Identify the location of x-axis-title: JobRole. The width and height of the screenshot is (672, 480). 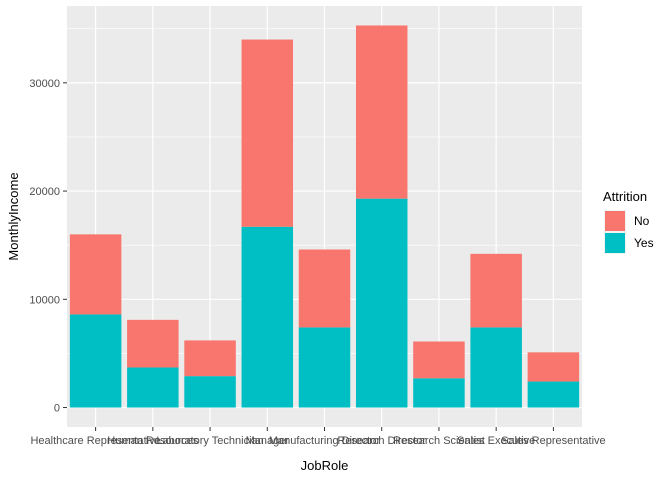
(325, 465).